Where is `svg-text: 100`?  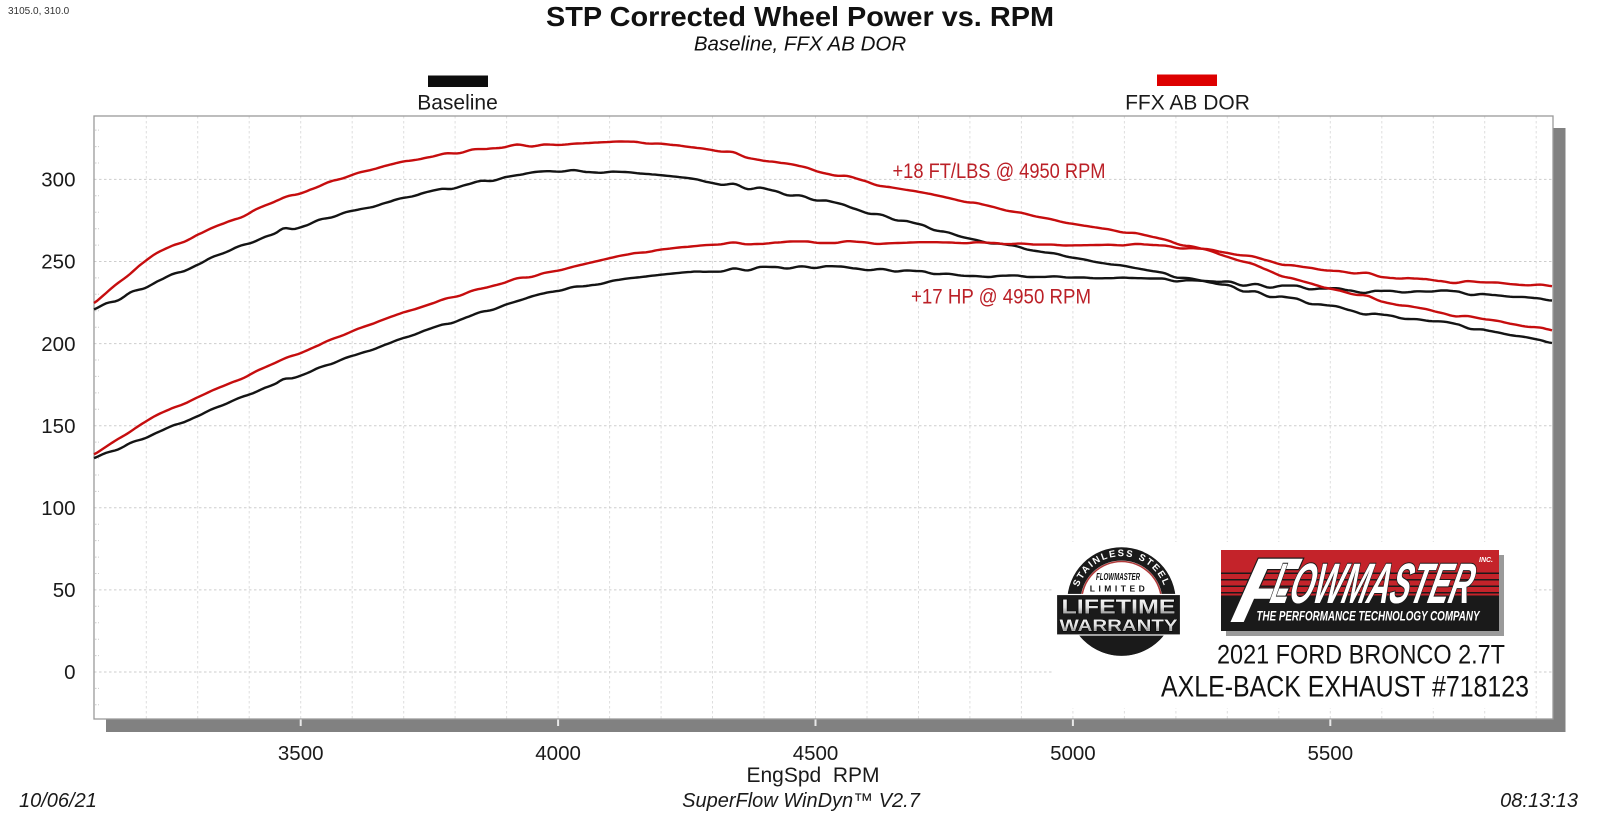
svg-text: 100 is located at coordinates (58, 508).